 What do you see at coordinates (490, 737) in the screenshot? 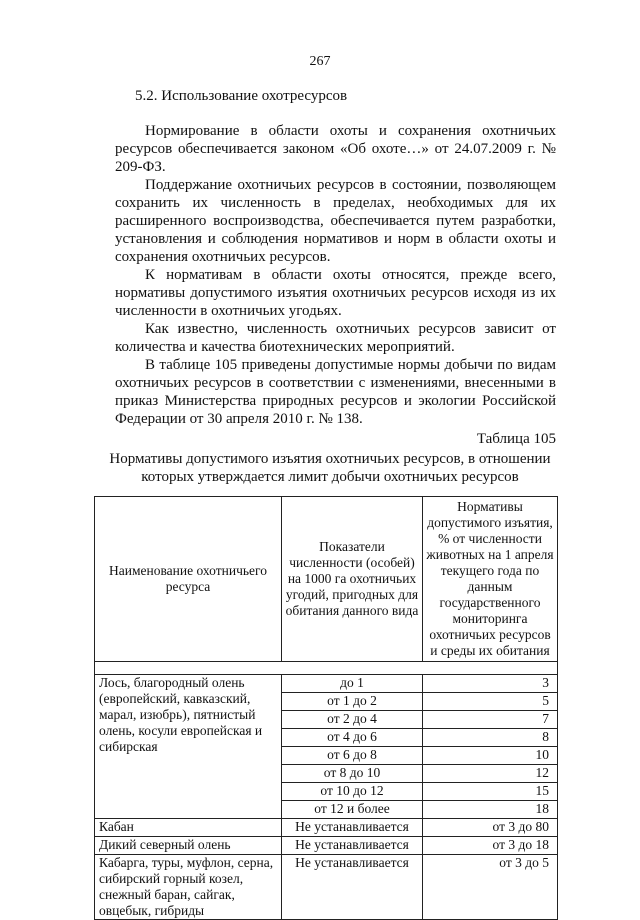
I see `norm-cell: 8` at bounding box center [490, 737].